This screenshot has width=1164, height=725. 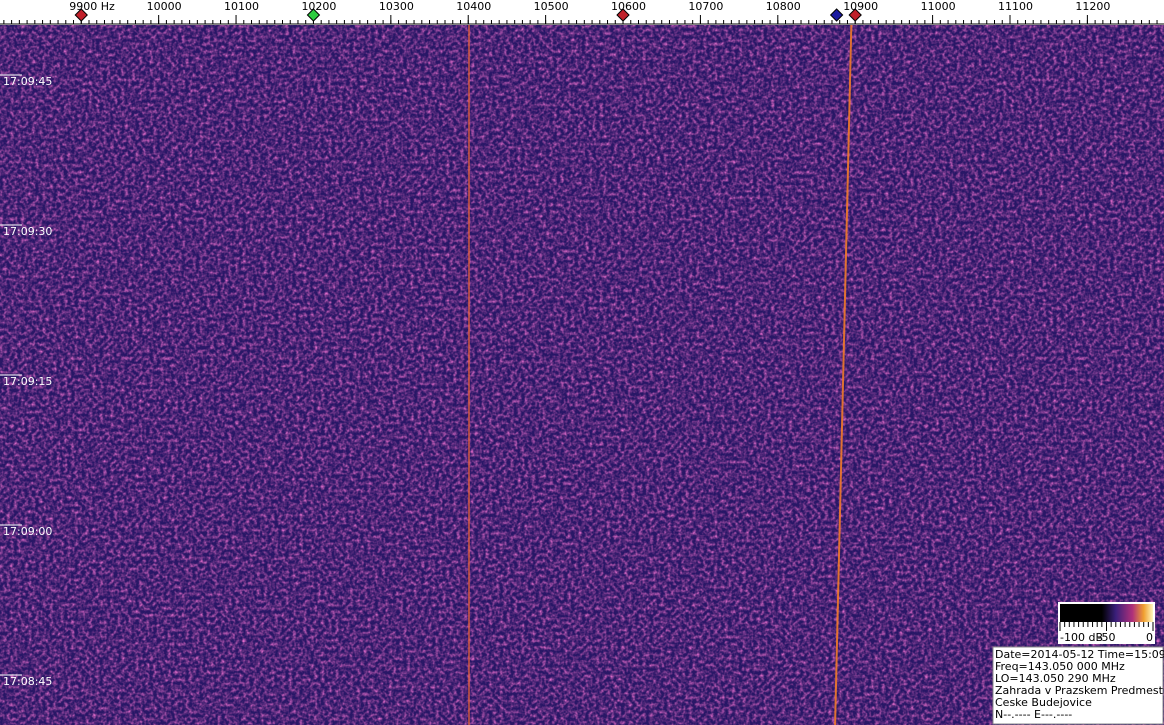 I want to click on frequency-scale-bg, so click(x=582, y=12).